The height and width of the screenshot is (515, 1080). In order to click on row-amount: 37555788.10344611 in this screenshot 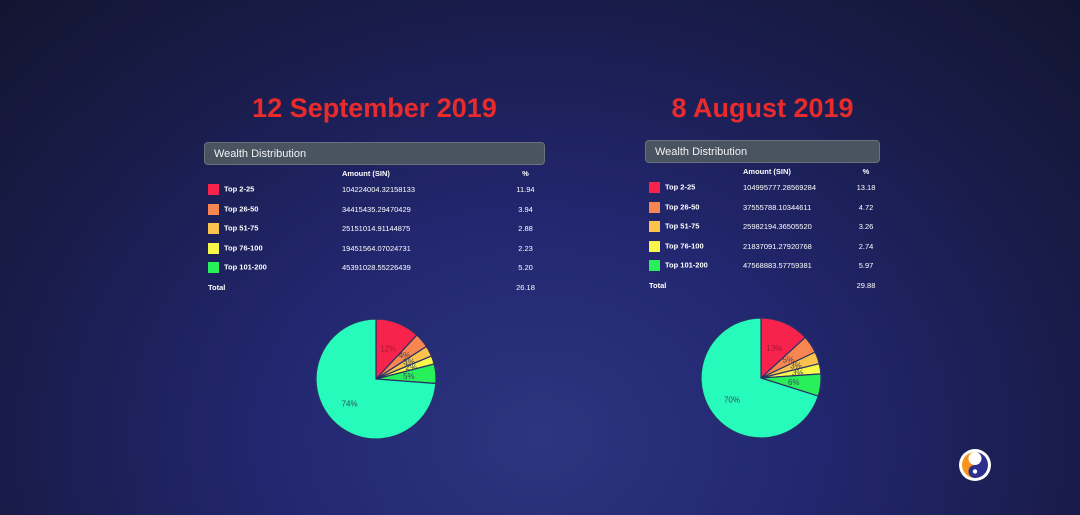, I will do `click(777, 207)`.